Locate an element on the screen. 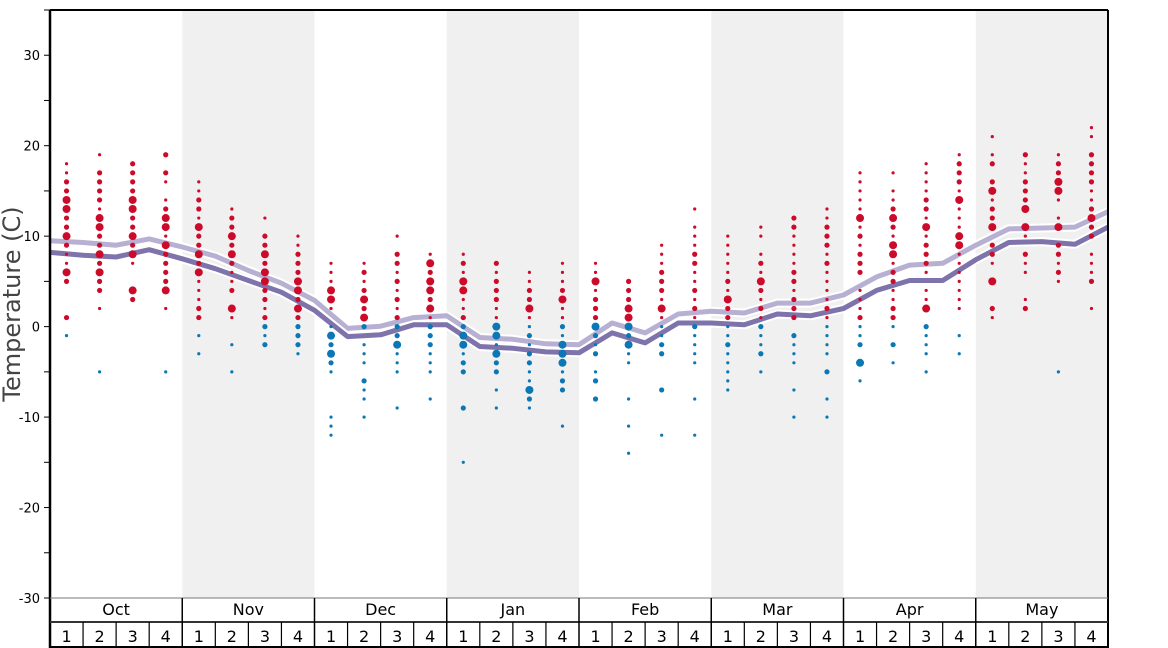  month-label-jan: Jan is located at coordinates (513, 609).